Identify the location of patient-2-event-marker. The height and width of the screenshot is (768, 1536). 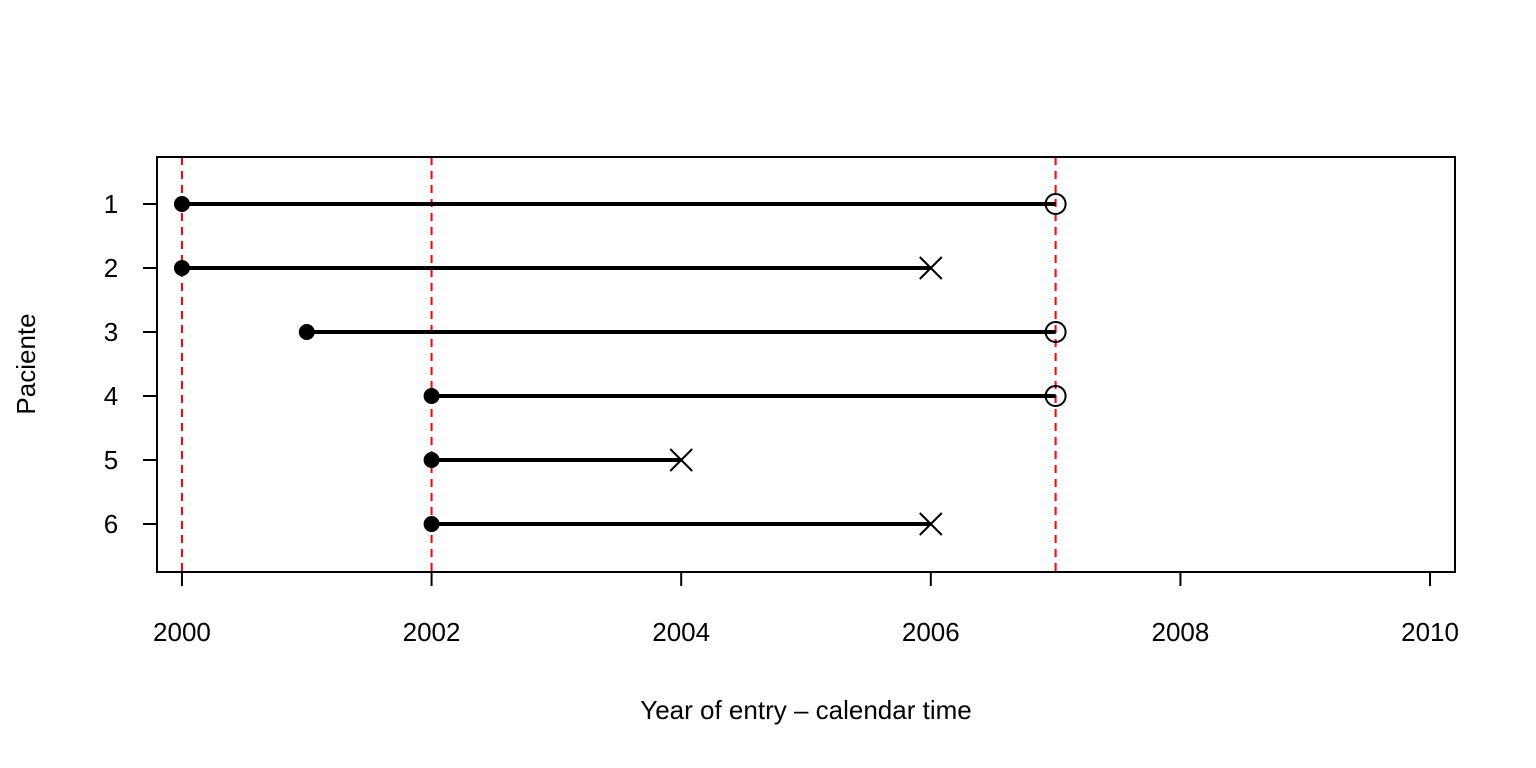
(931, 268).